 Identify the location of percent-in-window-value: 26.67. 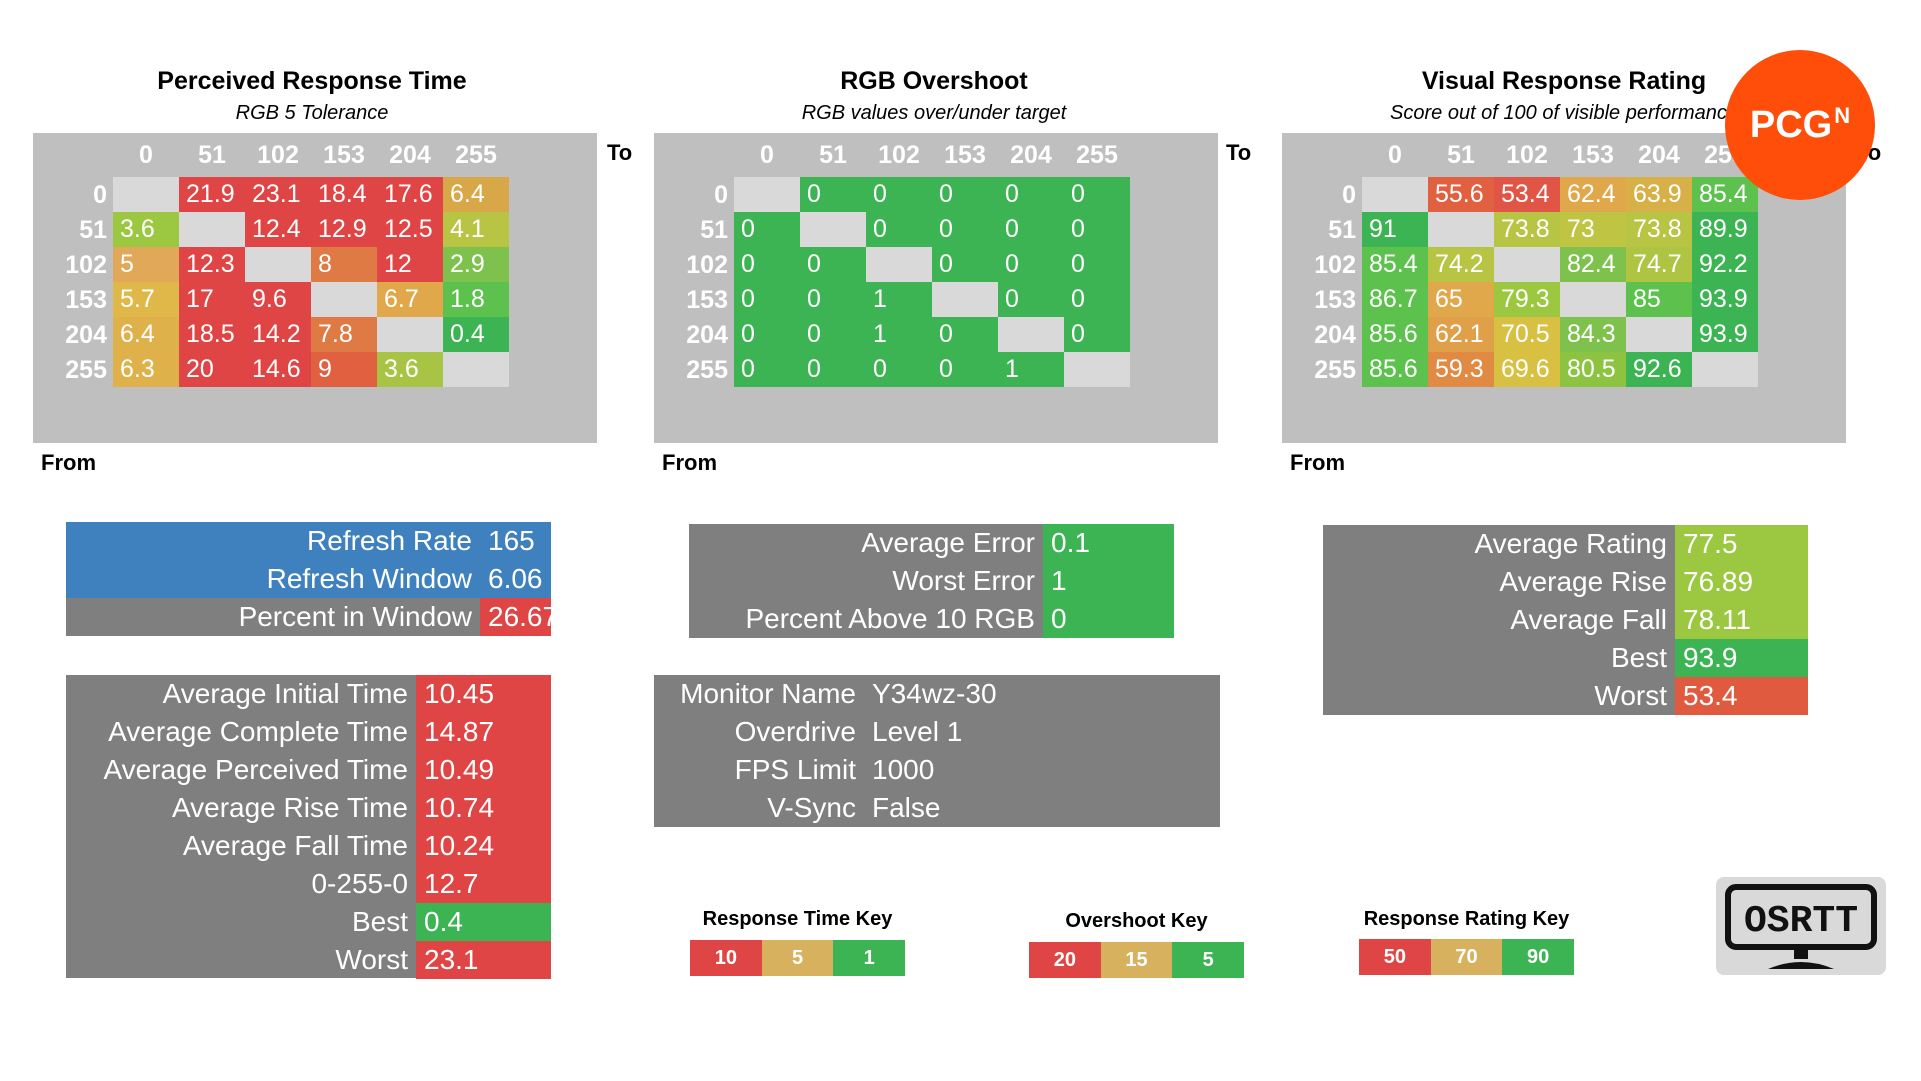
(519, 617).